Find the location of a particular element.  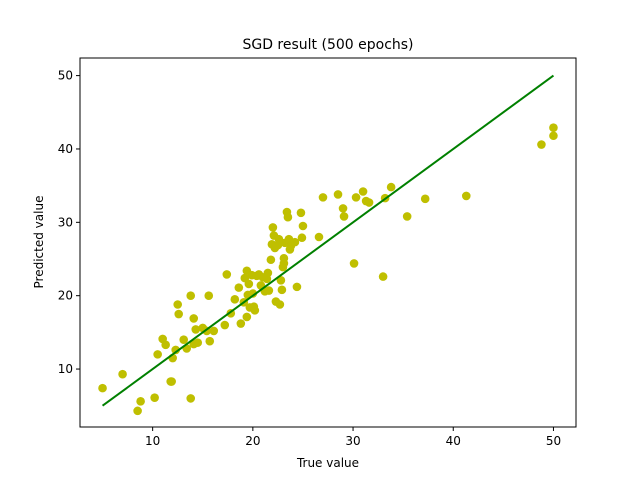

y-tick-label: 30 is located at coordinates (65, 222).